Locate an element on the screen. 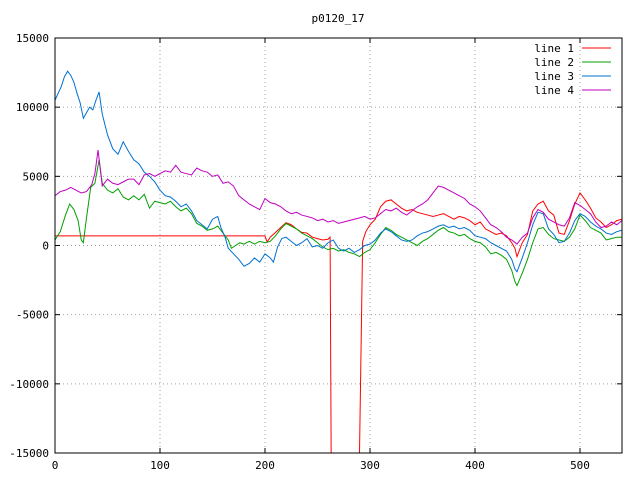 This screenshot has height=480, width=640. x-tick-label: 500 is located at coordinates (580, 465).